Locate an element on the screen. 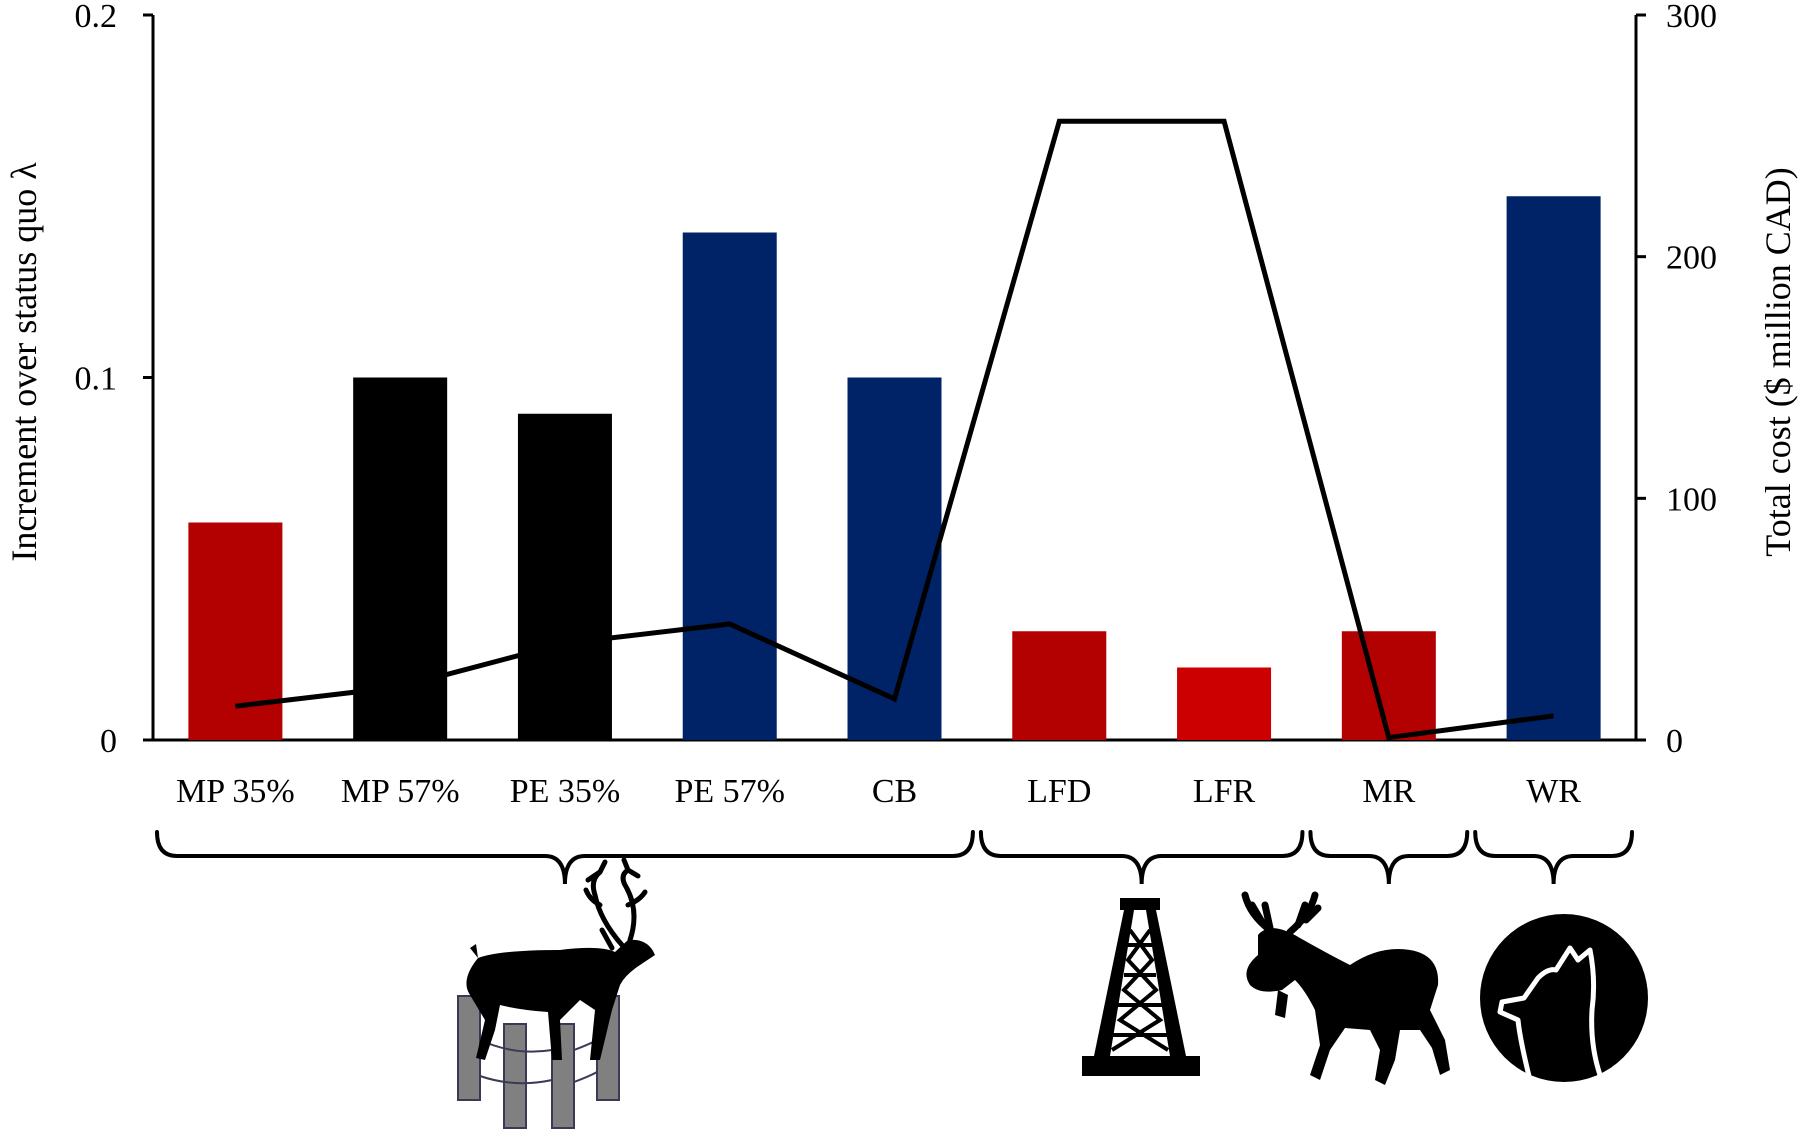 This screenshot has width=1807, height=1133. category-label: MP 35% is located at coordinates (235, 791).